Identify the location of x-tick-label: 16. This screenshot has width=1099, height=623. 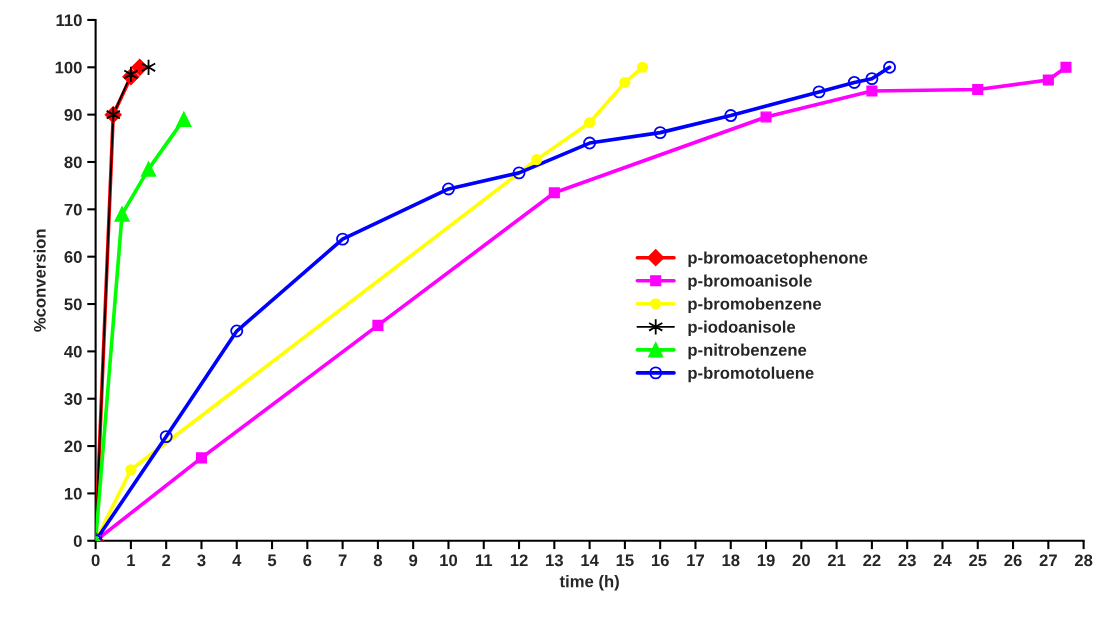
(660, 560).